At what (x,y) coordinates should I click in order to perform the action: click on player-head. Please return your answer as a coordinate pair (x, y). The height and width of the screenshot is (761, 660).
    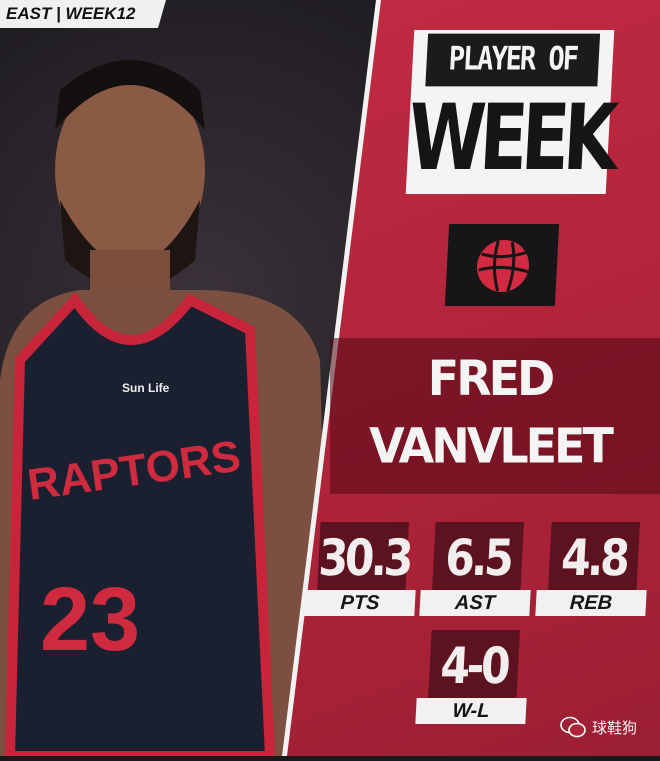
    Looking at the image, I should click on (130, 170).